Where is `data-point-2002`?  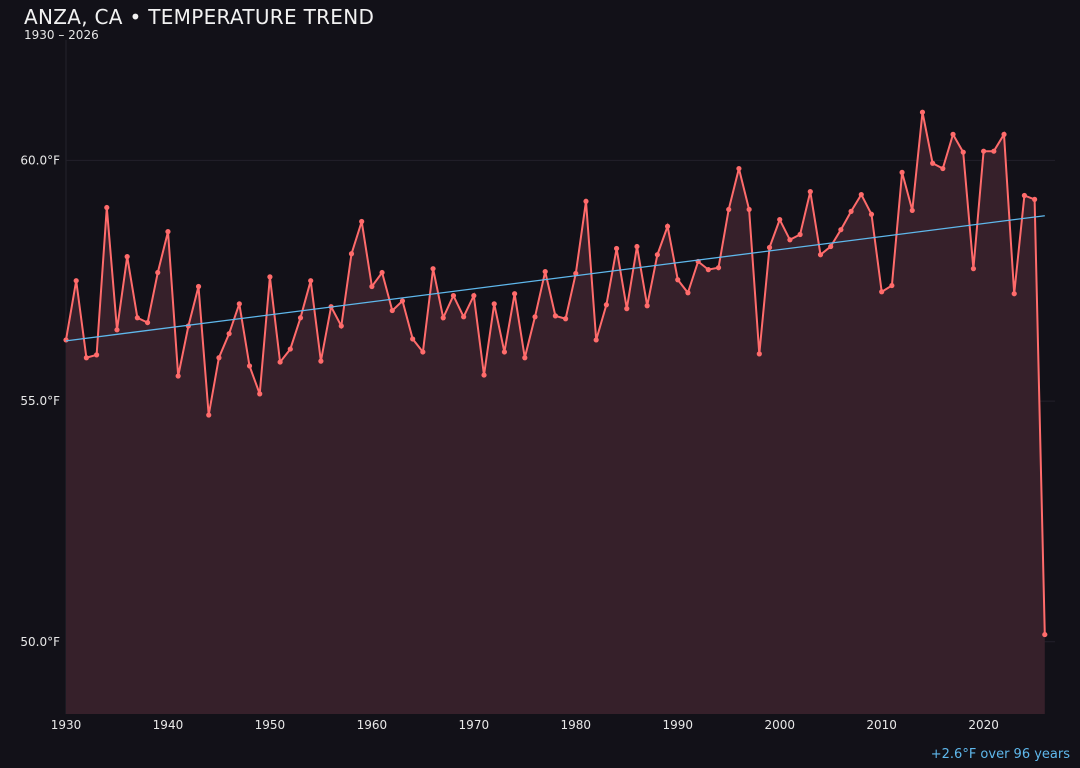
data-point-2002 is located at coordinates (800, 234).